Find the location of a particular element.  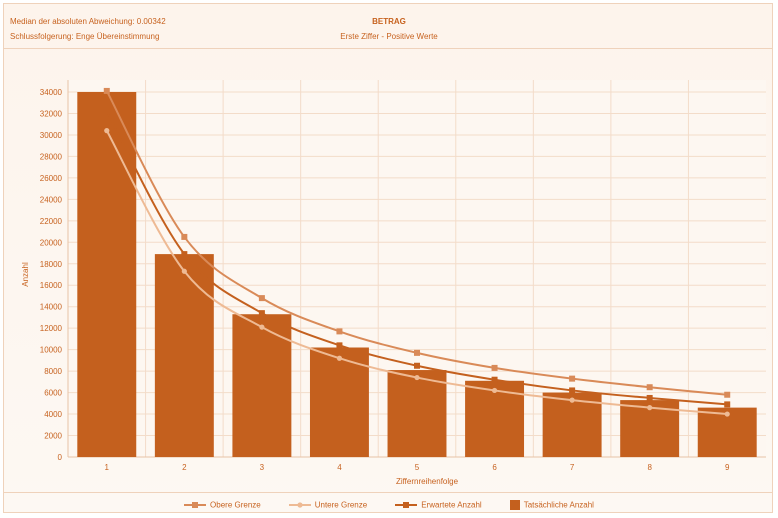

x-tick-label: 1 is located at coordinates (107, 467).